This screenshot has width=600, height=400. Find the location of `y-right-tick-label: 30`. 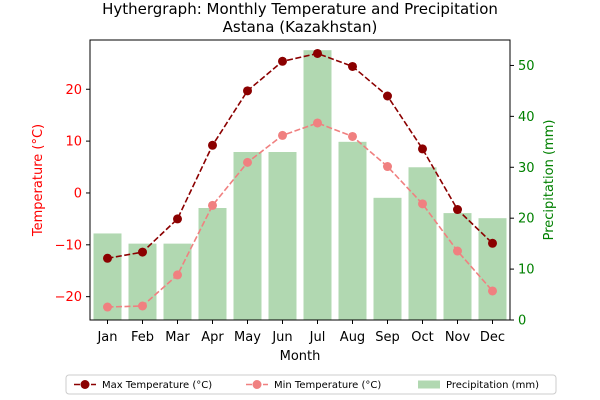

y-right-tick-label: 30 is located at coordinates (526, 168).